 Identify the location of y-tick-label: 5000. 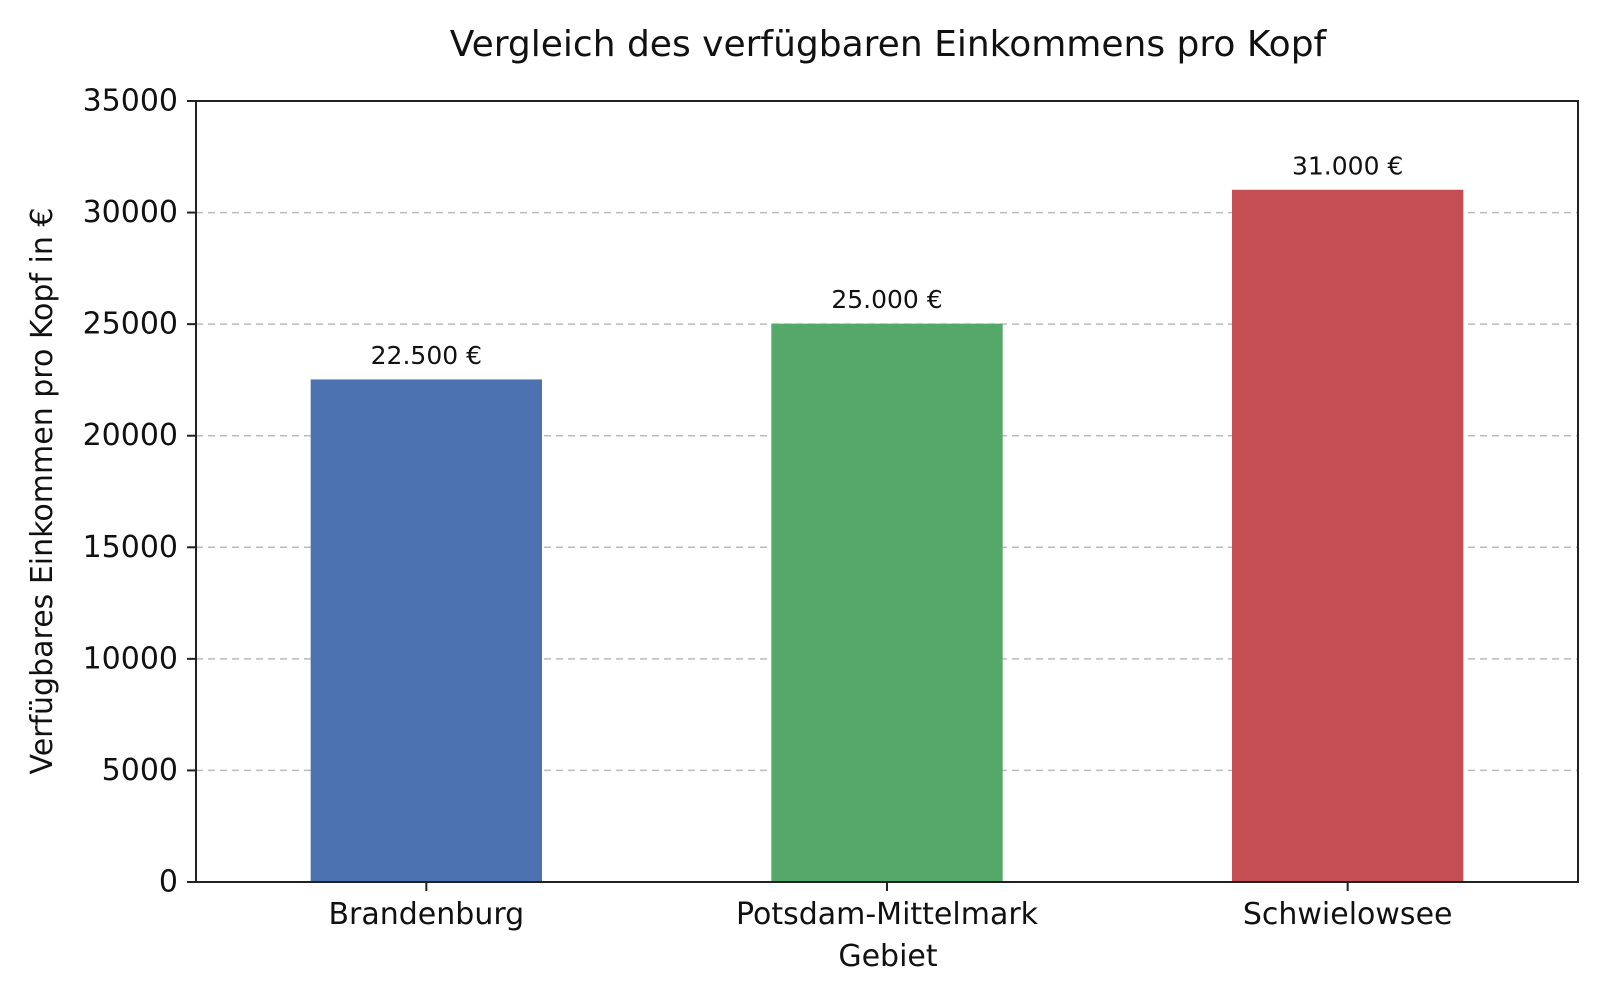
(140, 770).